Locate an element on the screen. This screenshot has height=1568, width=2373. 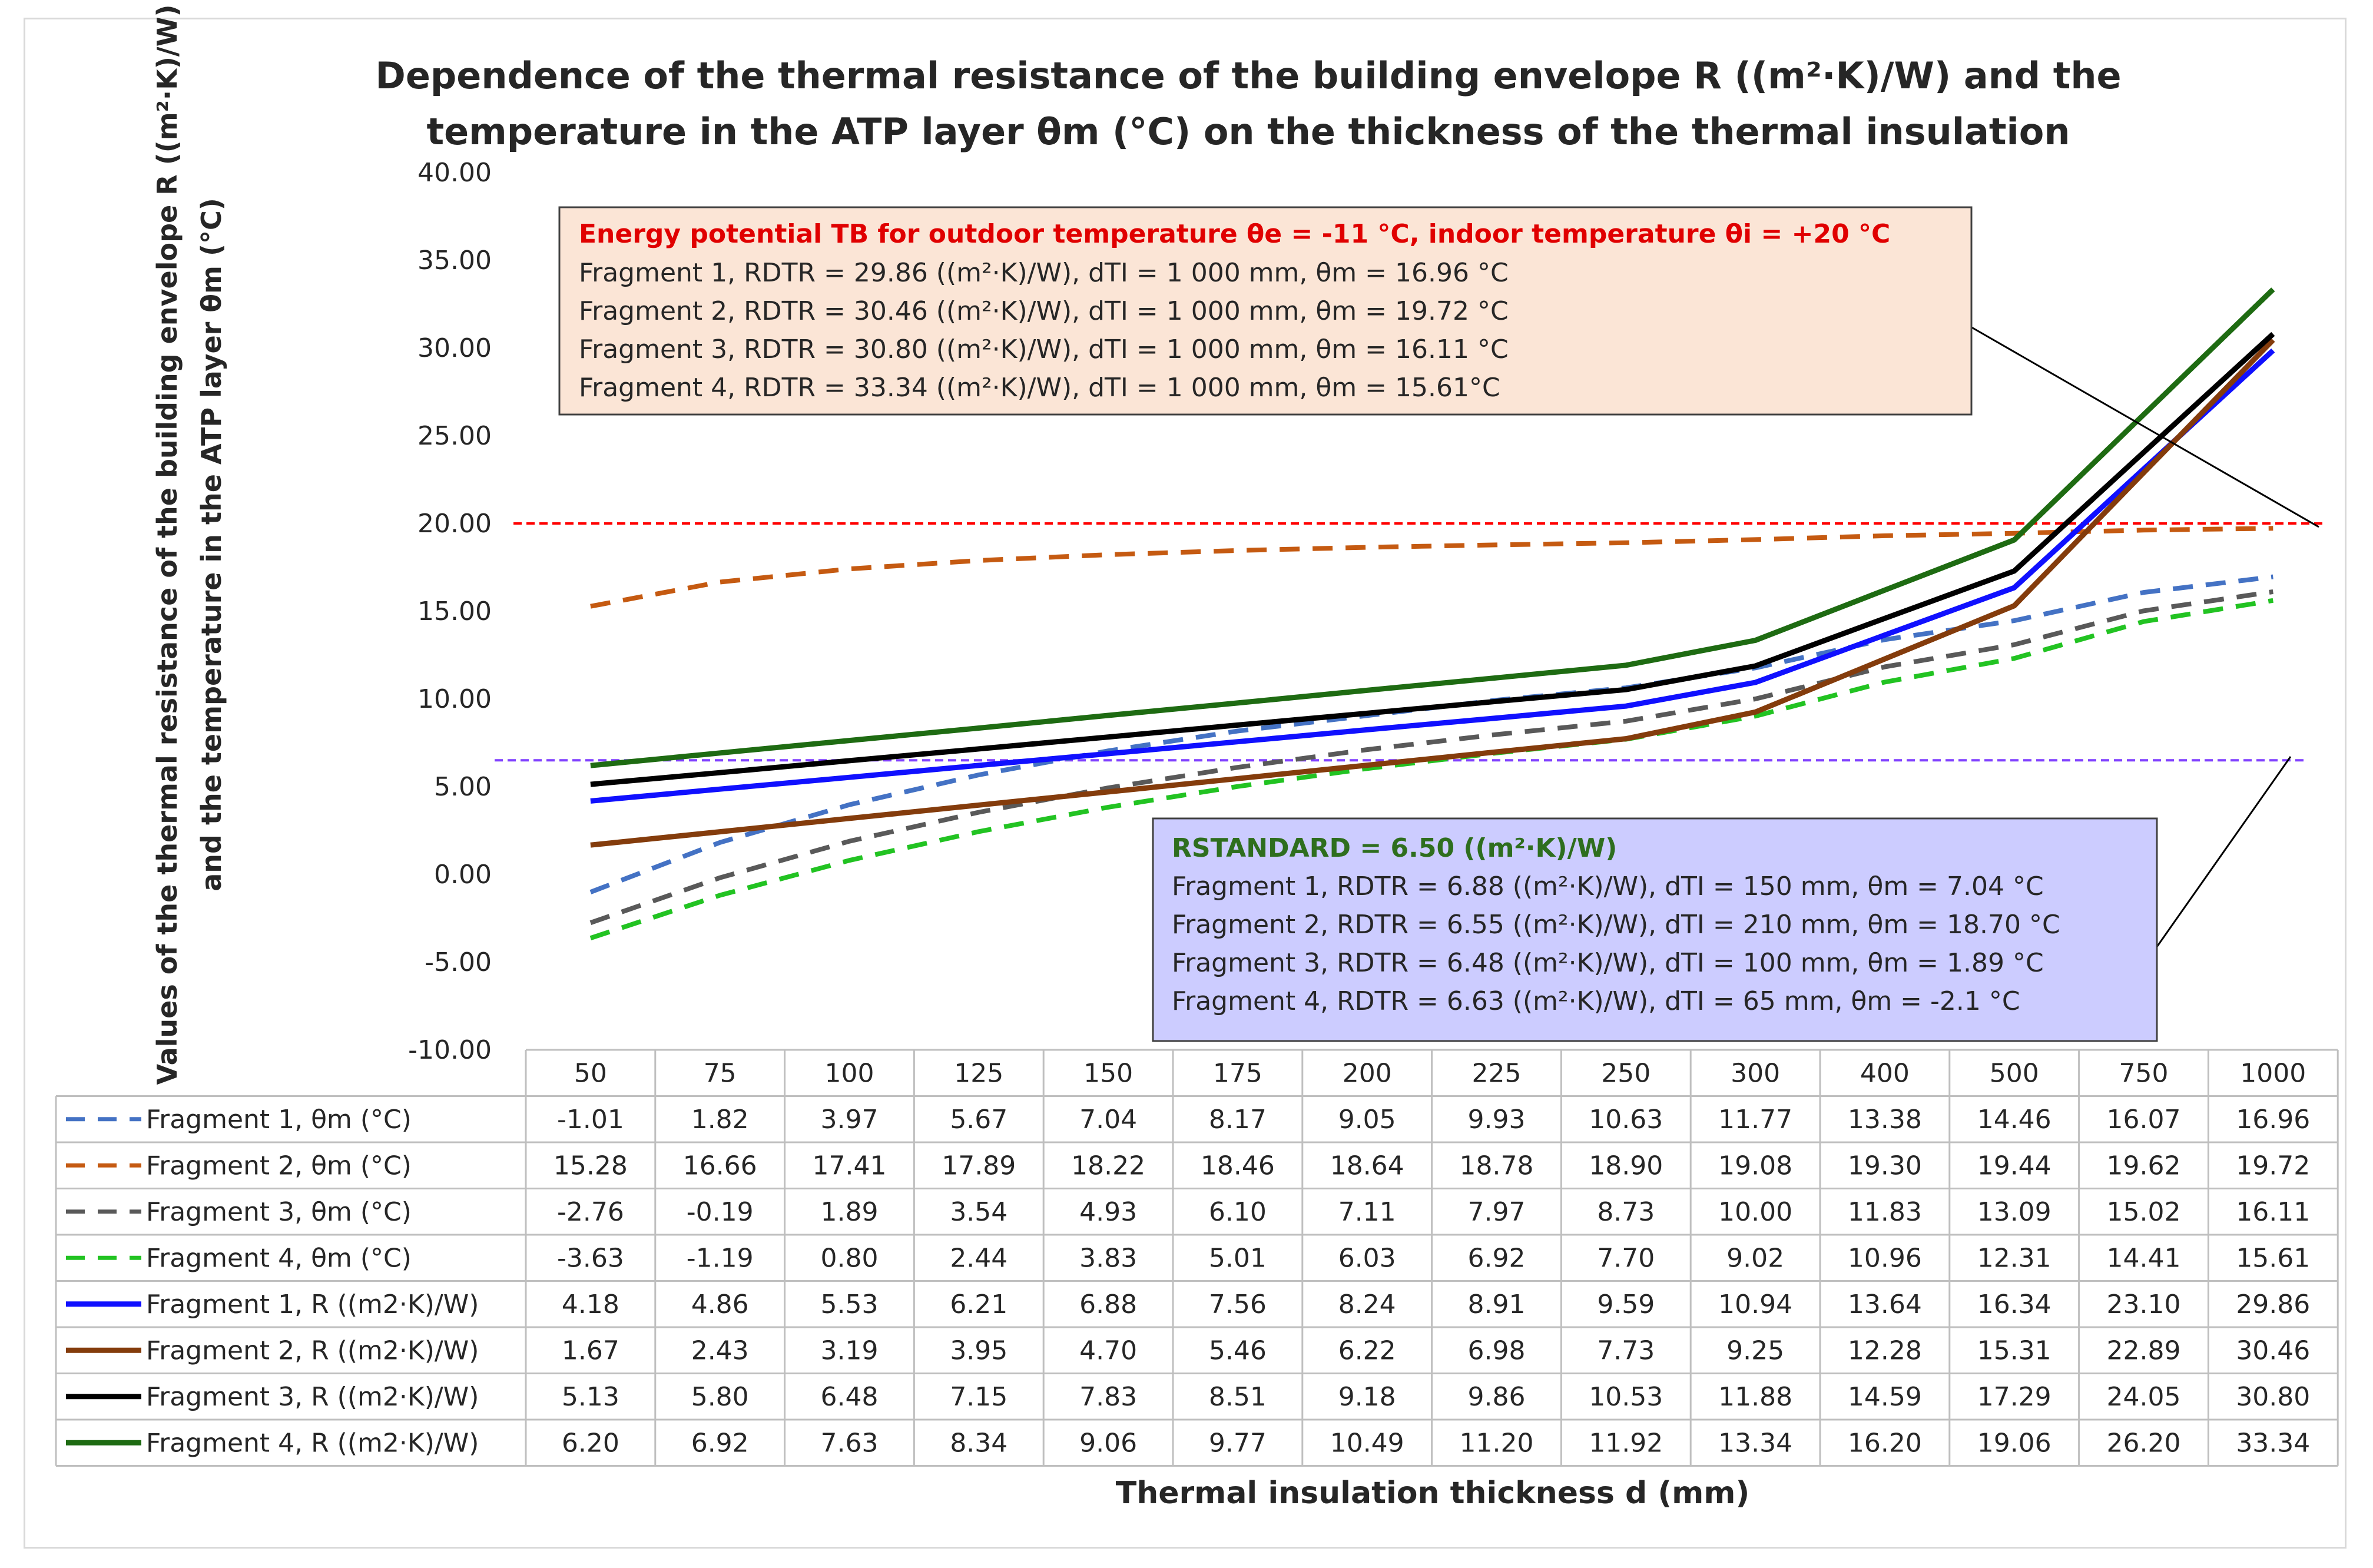
table-cell: 12.31 is located at coordinates (2014, 1258).